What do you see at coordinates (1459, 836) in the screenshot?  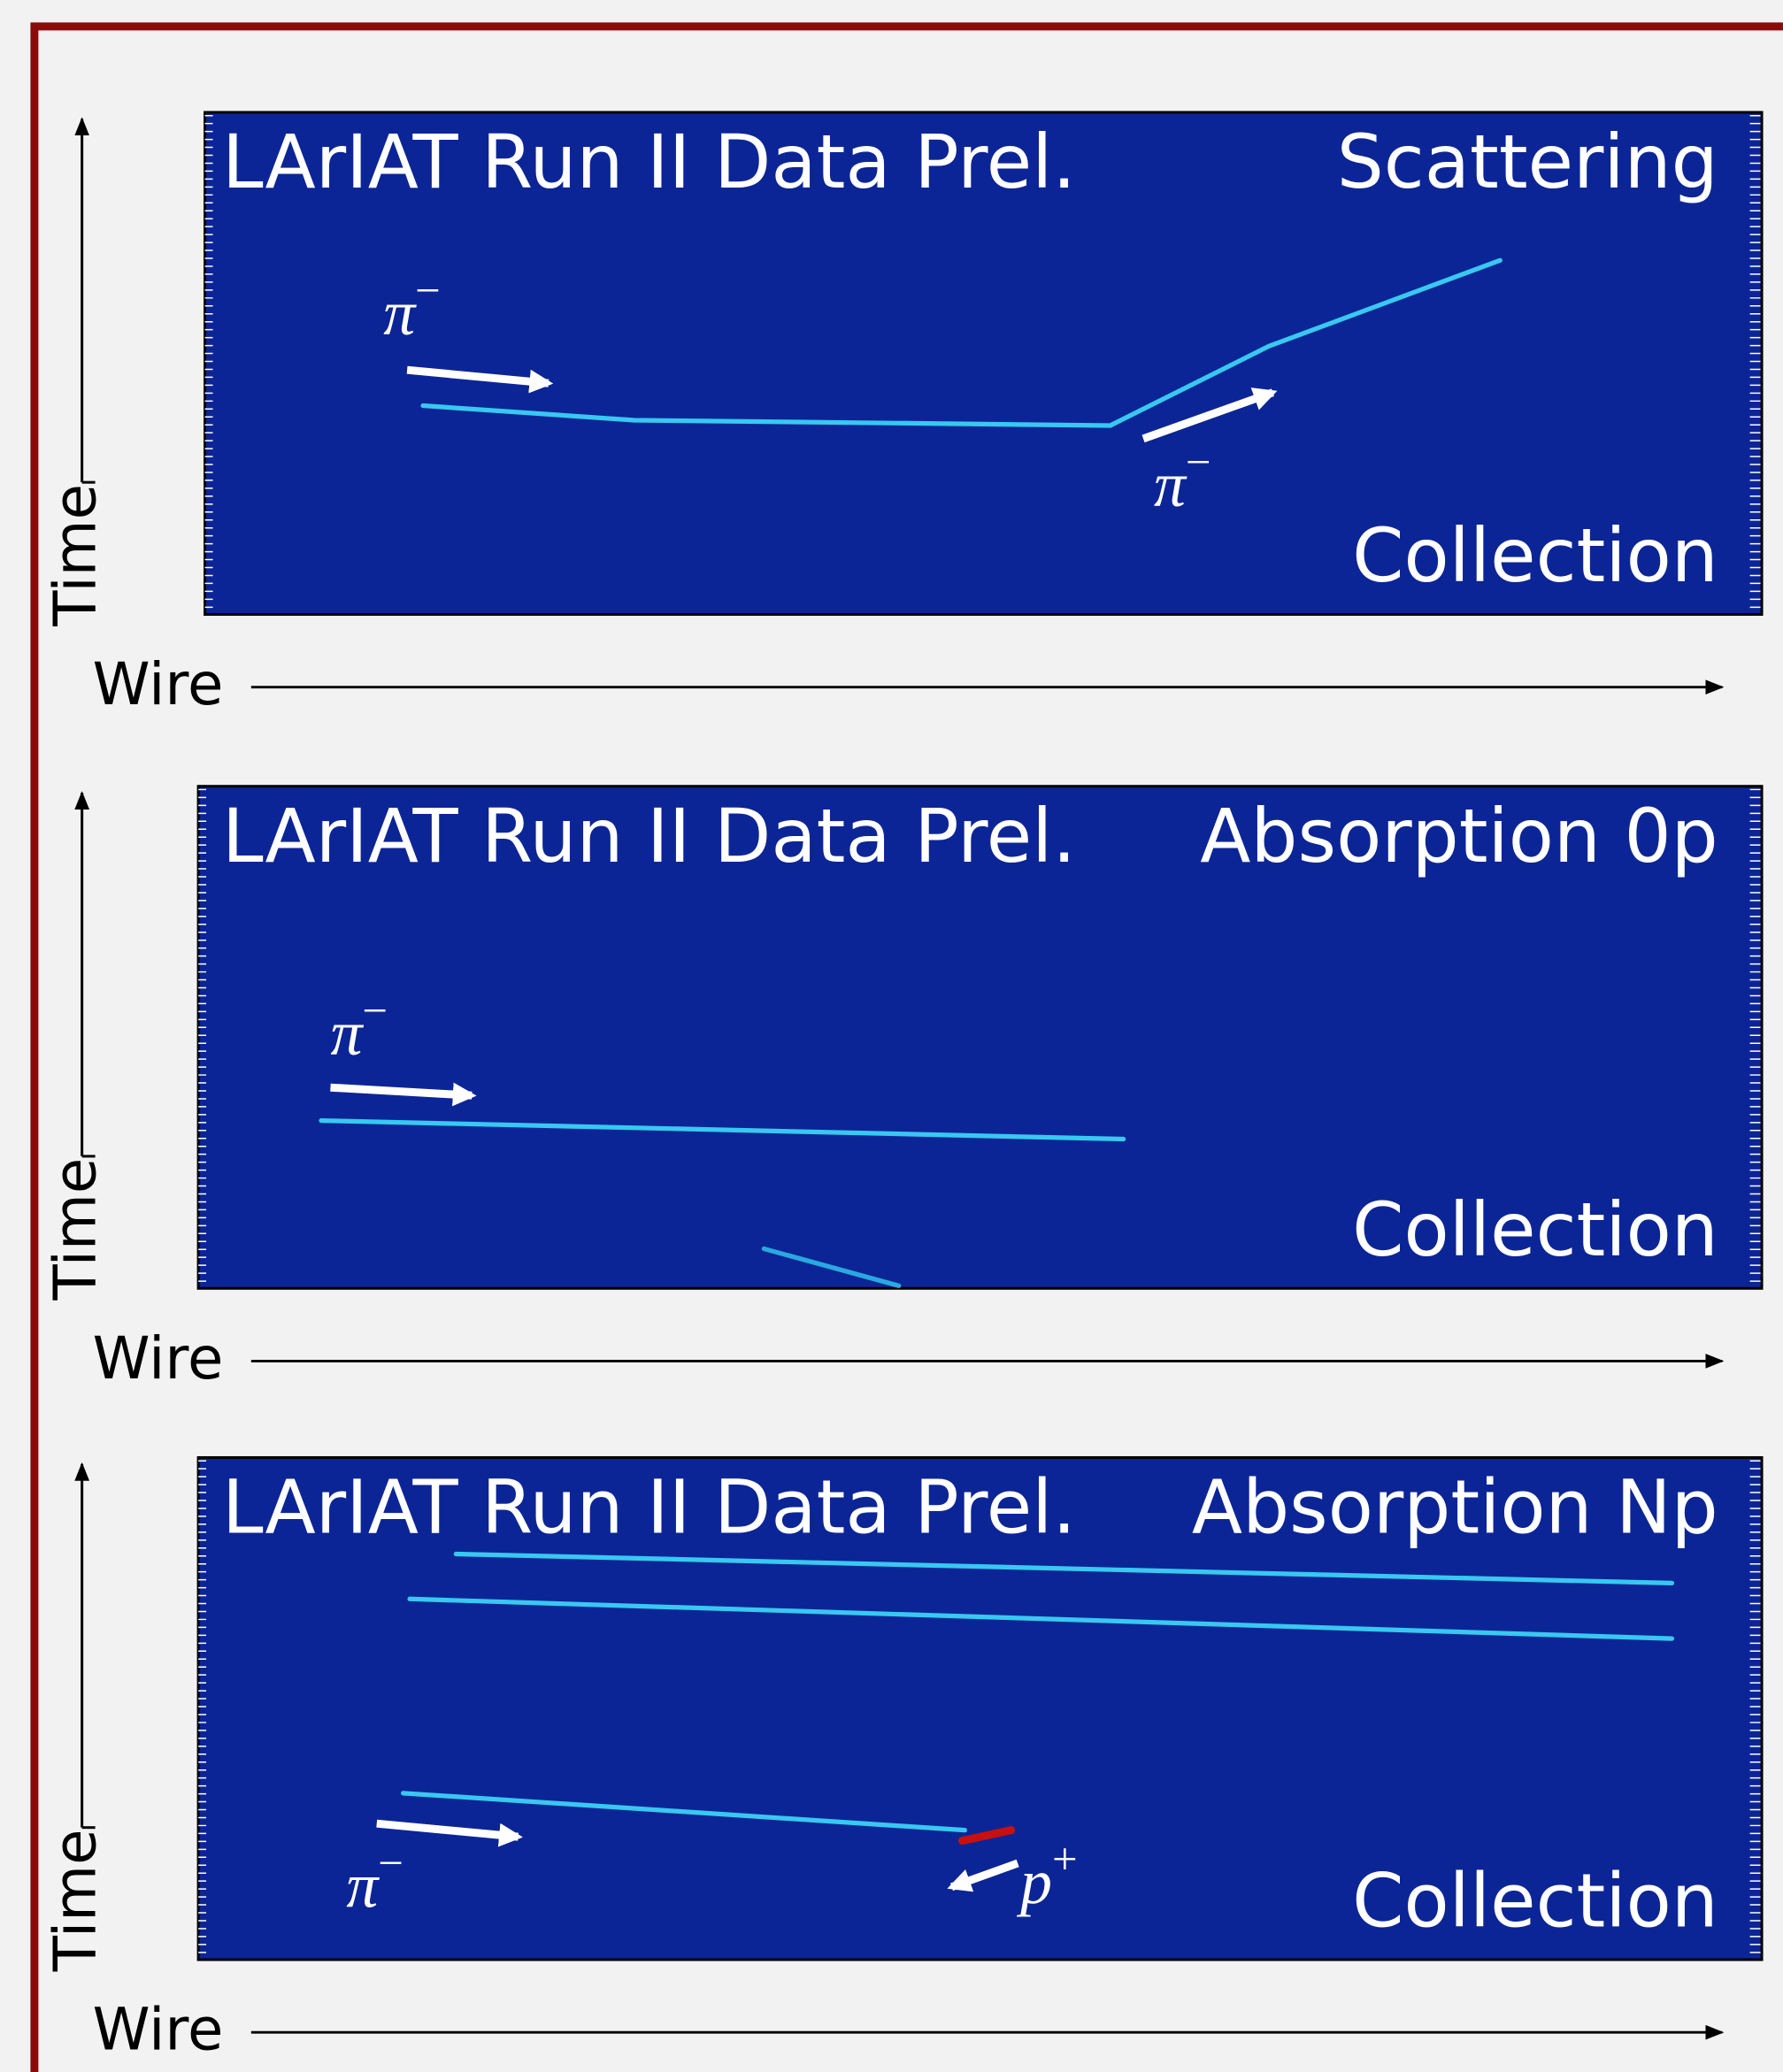 I see `event-type: Absorption 0p` at bounding box center [1459, 836].